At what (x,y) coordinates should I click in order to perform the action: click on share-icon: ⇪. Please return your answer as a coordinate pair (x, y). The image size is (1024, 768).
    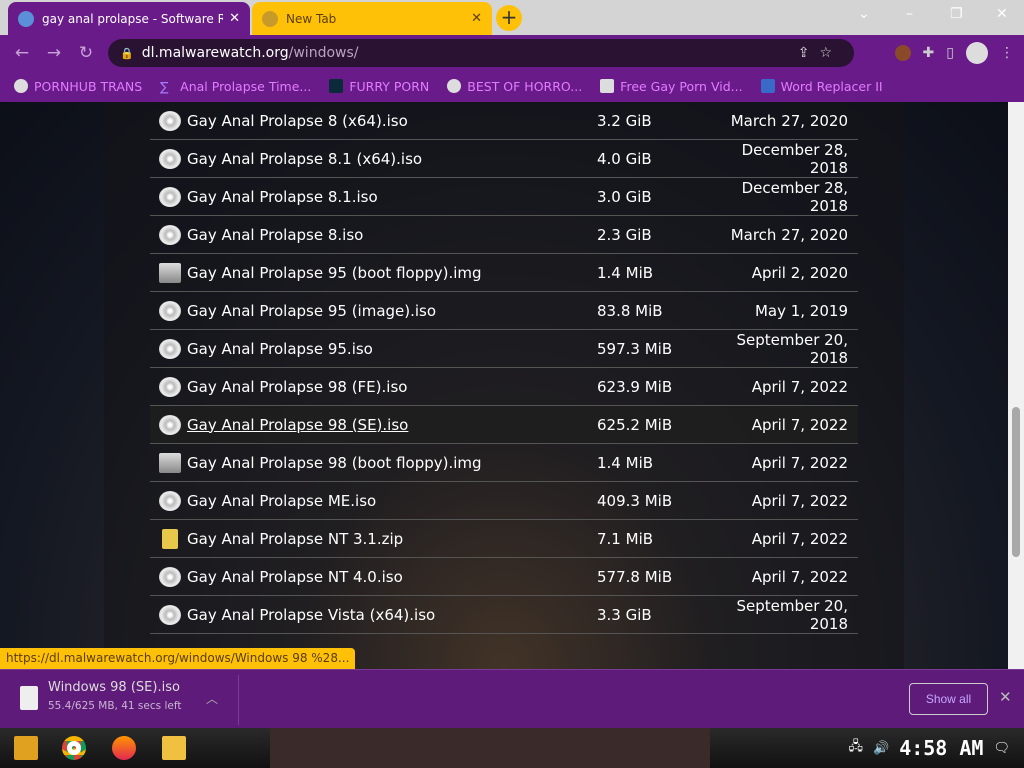
    Looking at the image, I should click on (808, 53).